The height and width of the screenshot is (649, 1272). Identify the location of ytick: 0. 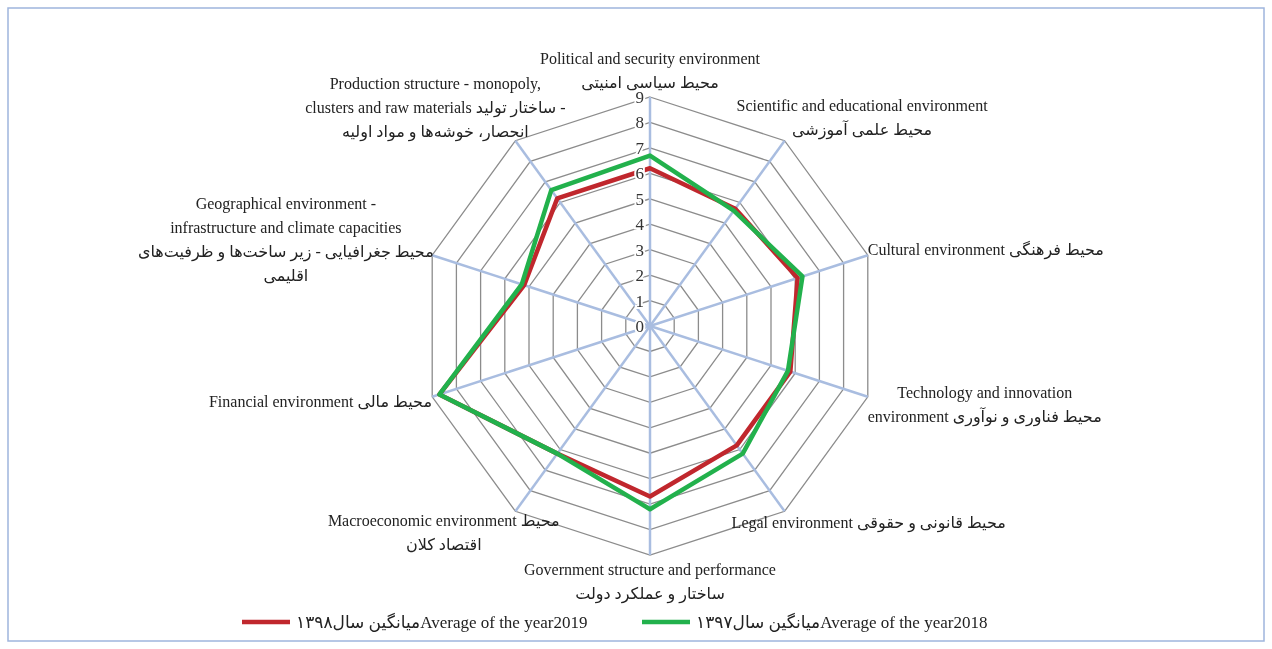
(639, 326).